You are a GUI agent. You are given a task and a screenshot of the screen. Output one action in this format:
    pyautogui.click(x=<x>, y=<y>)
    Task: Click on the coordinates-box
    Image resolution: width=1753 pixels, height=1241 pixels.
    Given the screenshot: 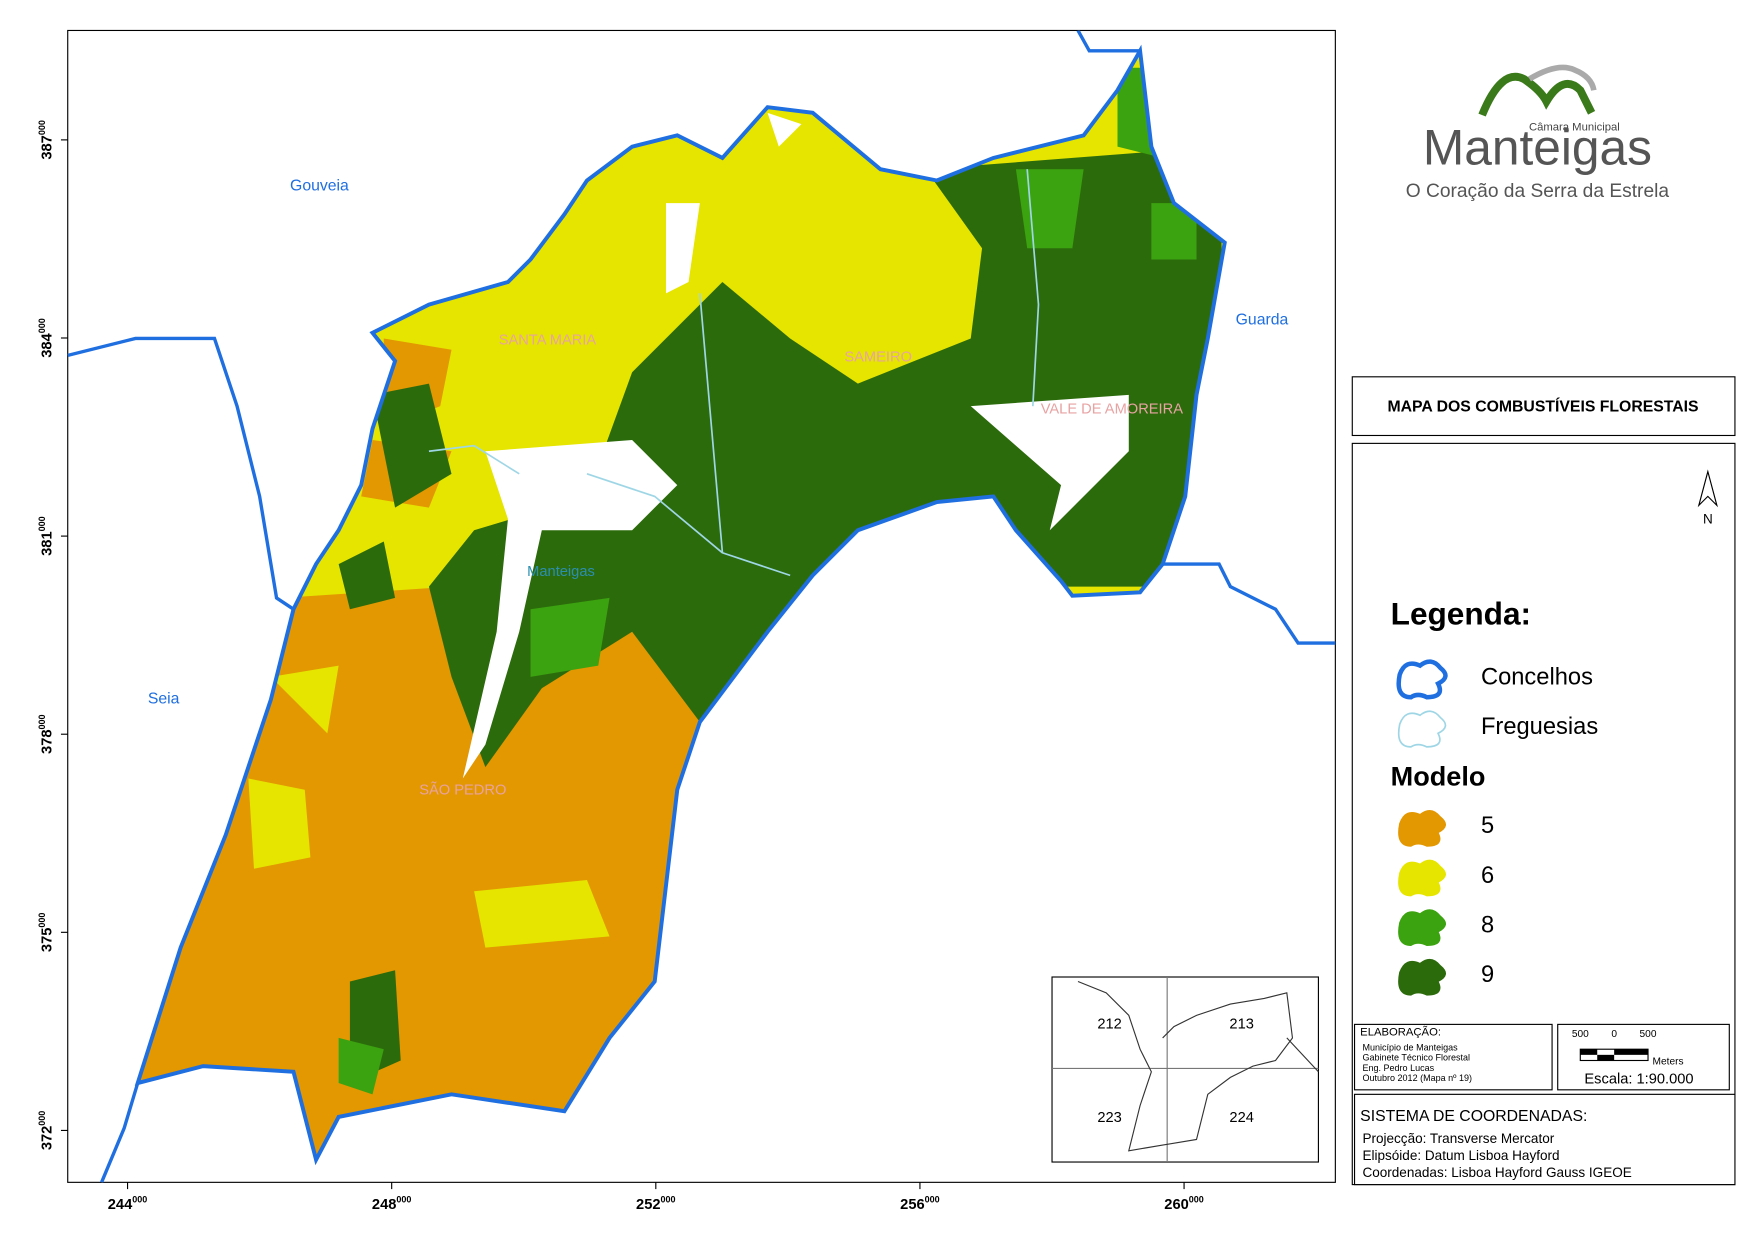 What is the action you would take?
    pyautogui.click(x=1544, y=1139)
    